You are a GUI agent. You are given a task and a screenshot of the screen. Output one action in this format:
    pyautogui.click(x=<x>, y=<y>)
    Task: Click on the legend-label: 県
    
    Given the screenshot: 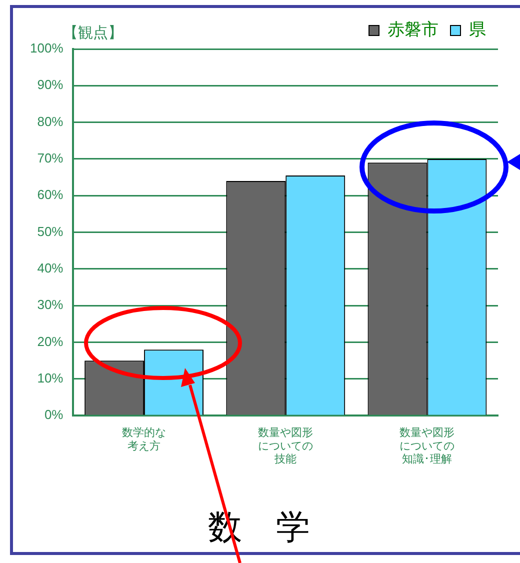 What is the action you would take?
    pyautogui.click(x=477, y=30)
    